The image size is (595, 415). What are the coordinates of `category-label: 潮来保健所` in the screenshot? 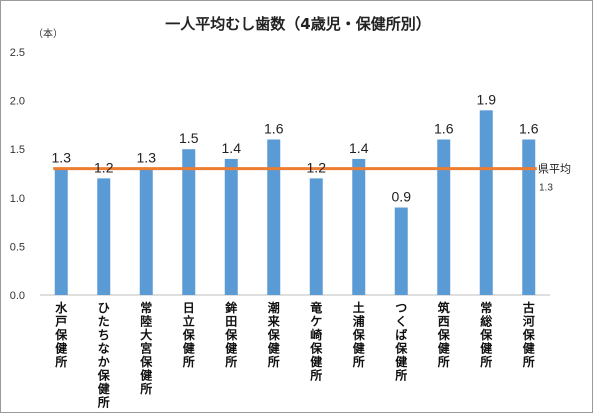 It's located at (274, 334).